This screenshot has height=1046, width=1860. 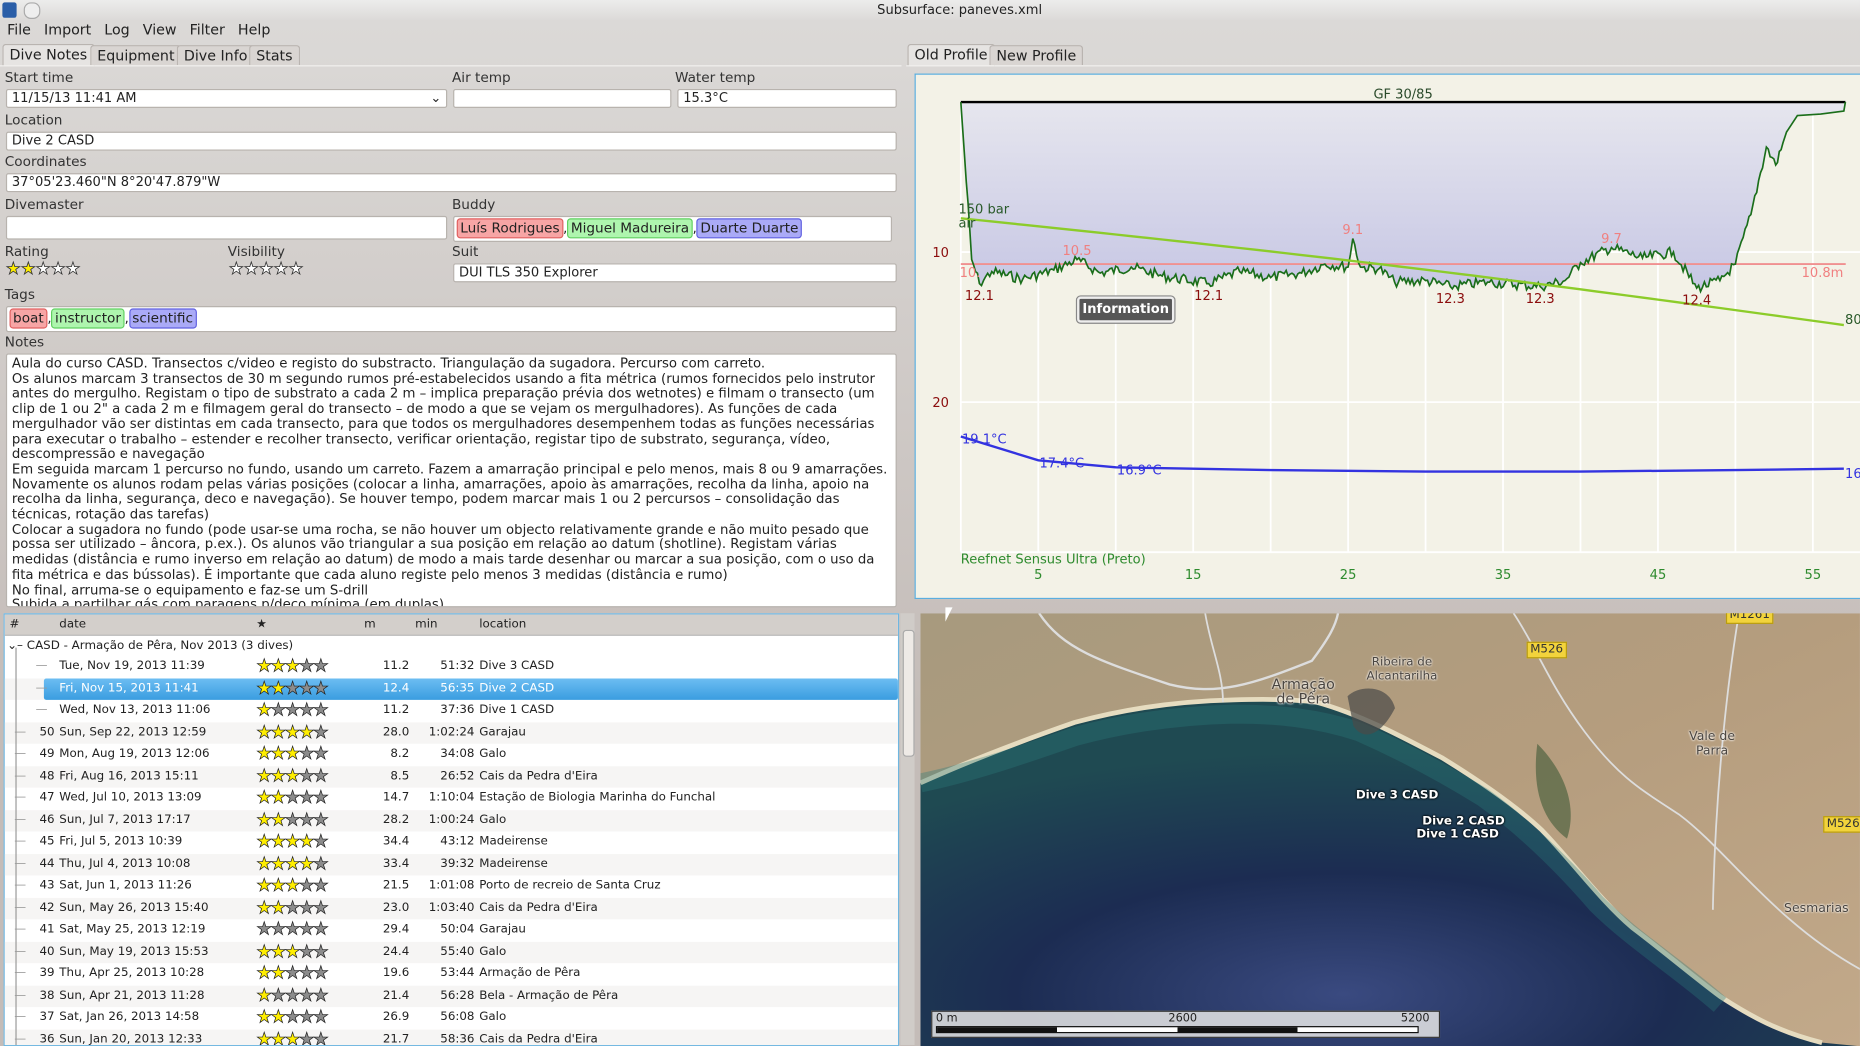 What do you see at coordinates (1402, 454) in the screenshot?
I see `temperature-line` at bounding box center [1402, 454].